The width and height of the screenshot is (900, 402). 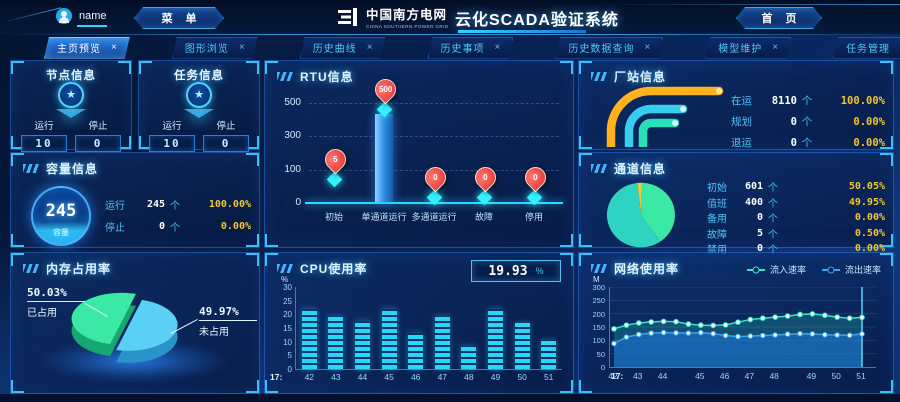 I want to click on menu-button: 菜 单, so click(x=179, y=18).